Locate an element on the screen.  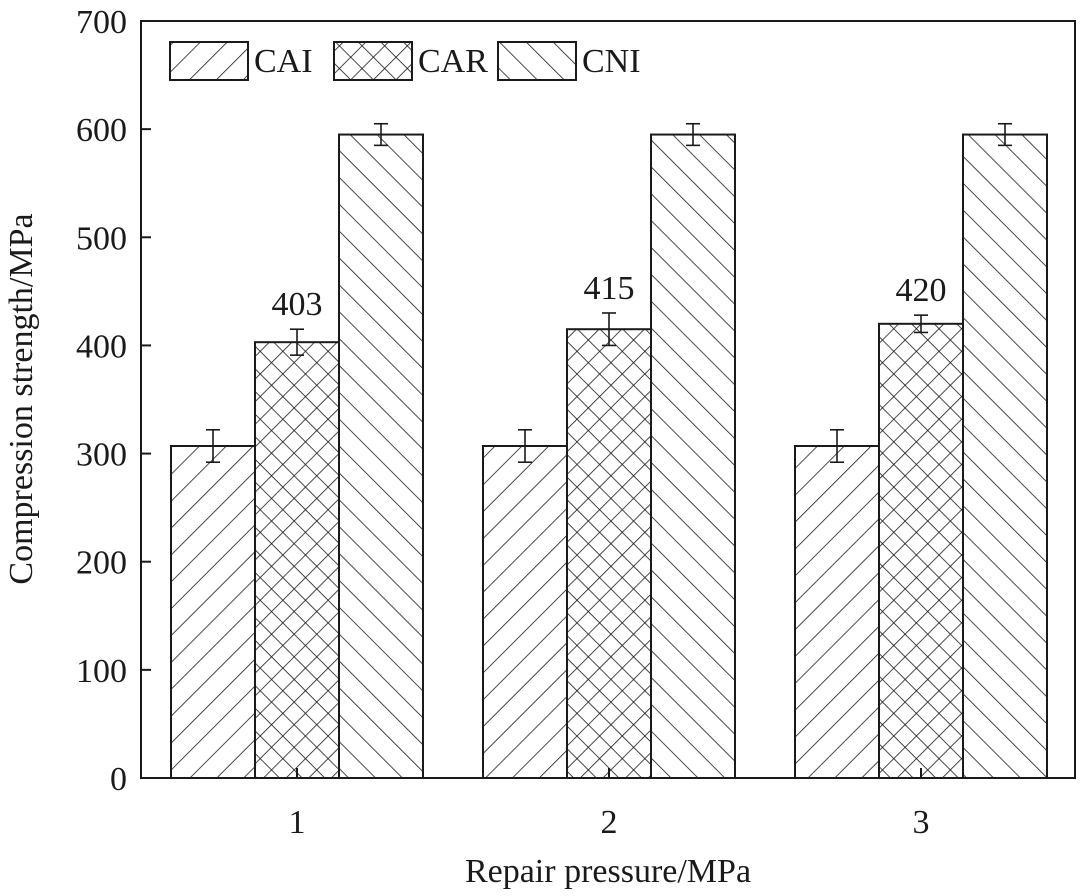
x-tick-label-2: 2 is located at coordinates (609, 822).